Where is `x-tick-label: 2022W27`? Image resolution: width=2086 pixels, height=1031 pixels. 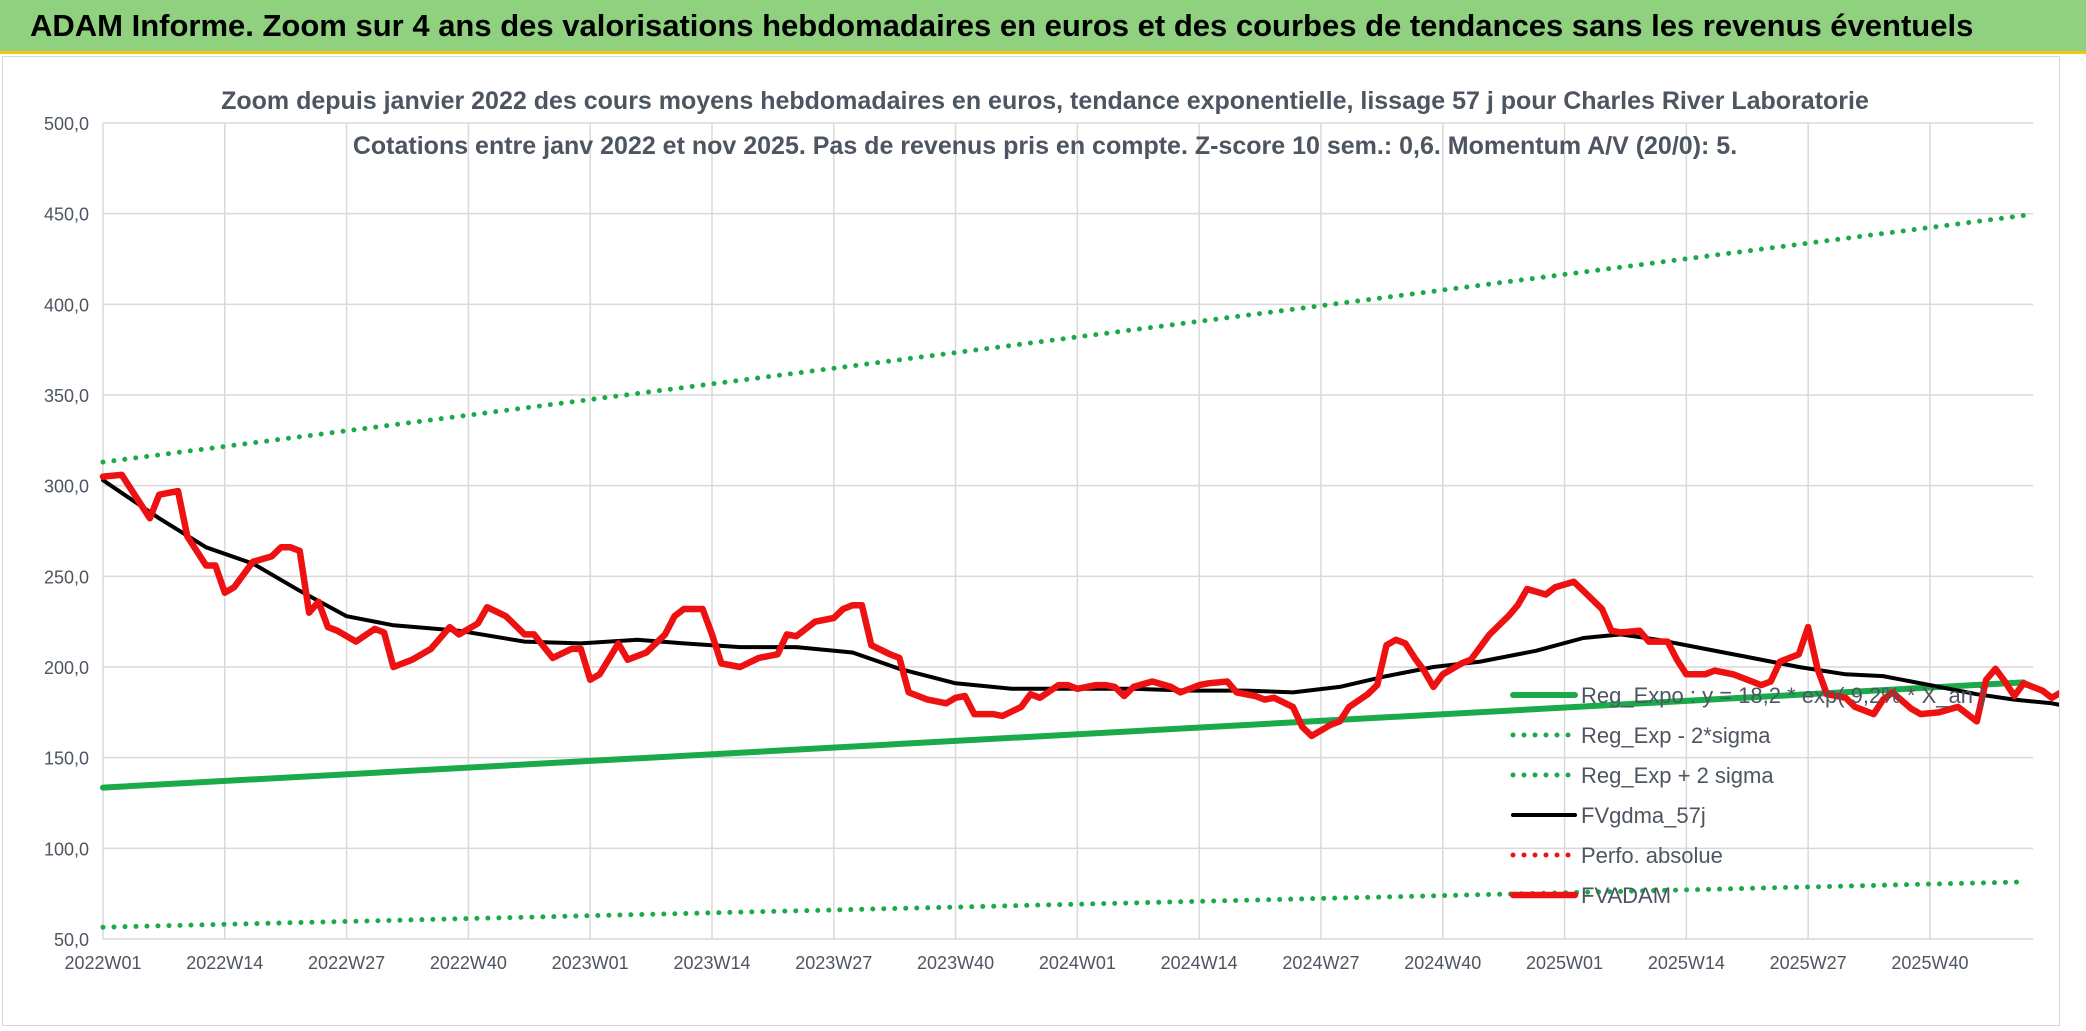 x-tick-label: 2022W27 is located at coordinates (346, 963).